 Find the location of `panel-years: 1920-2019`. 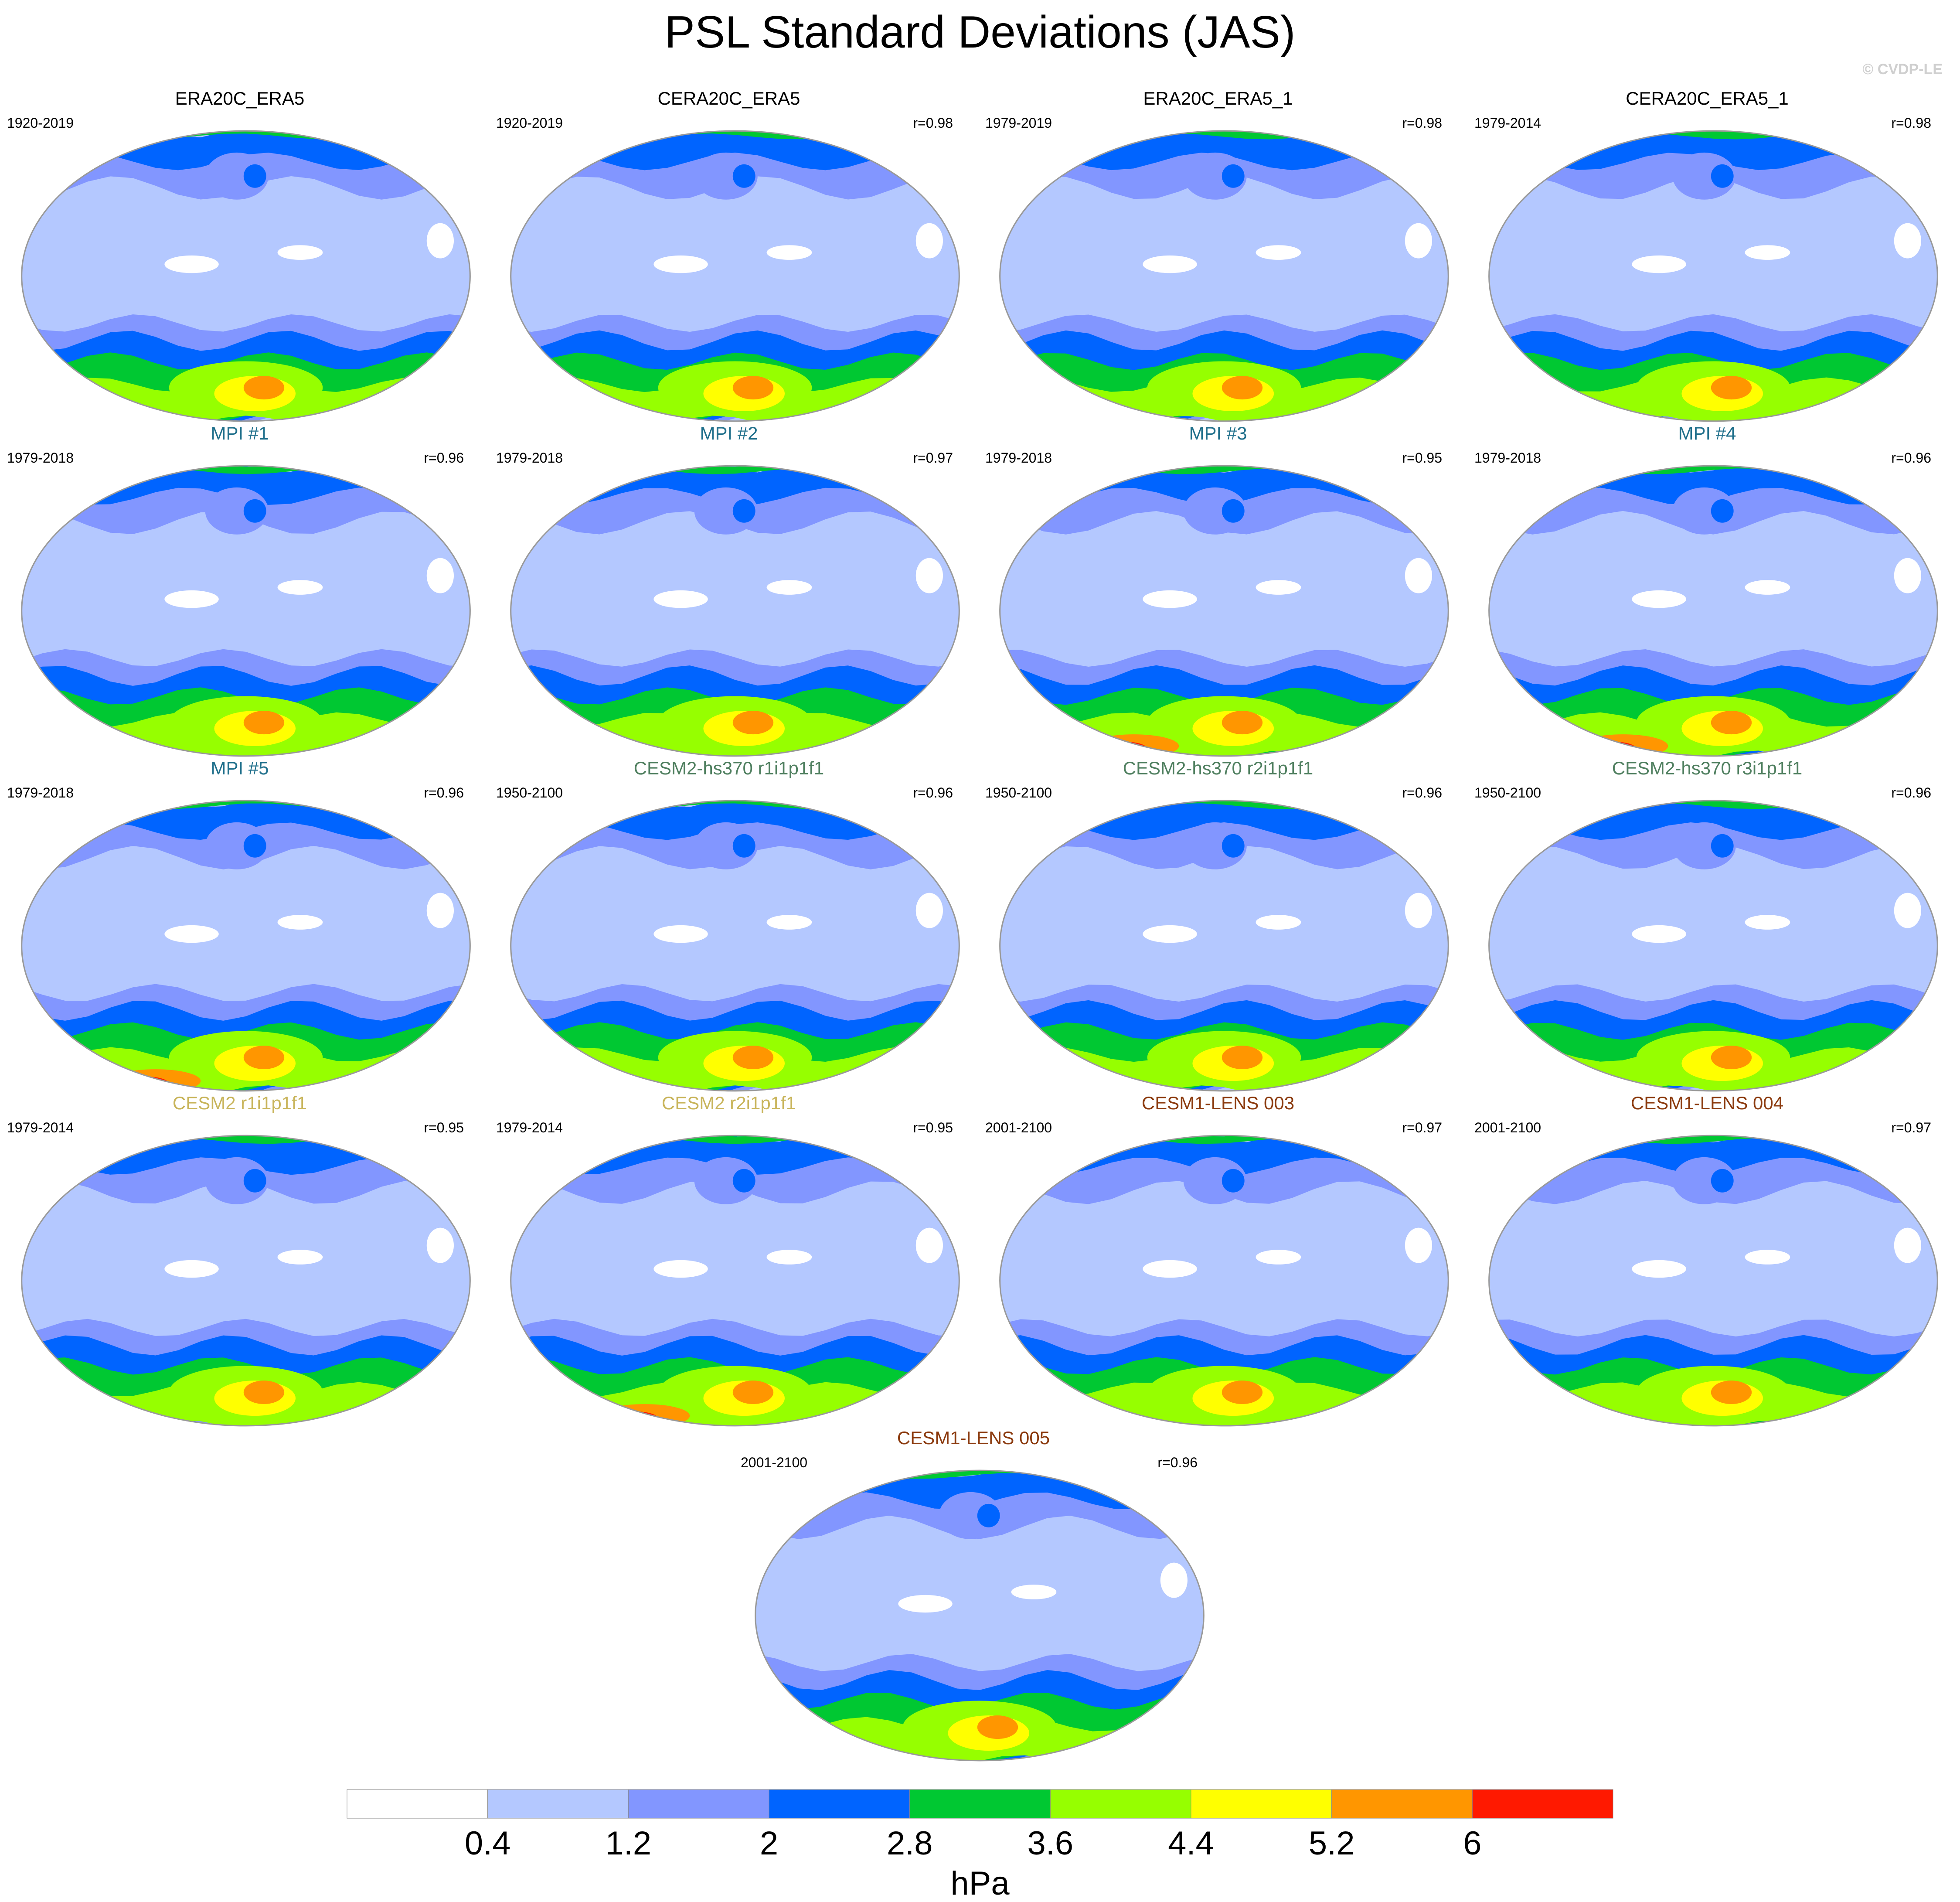

panel-years: 1920-2019 is located at coordinates (40, 123).